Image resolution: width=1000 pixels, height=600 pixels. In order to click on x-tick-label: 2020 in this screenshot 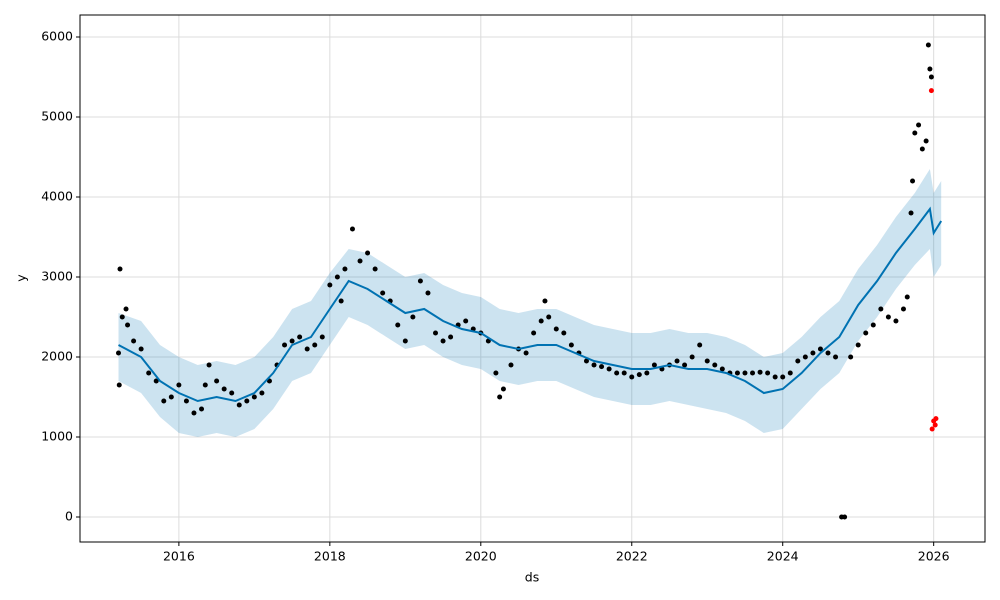, I will do `click(481, 556)`.